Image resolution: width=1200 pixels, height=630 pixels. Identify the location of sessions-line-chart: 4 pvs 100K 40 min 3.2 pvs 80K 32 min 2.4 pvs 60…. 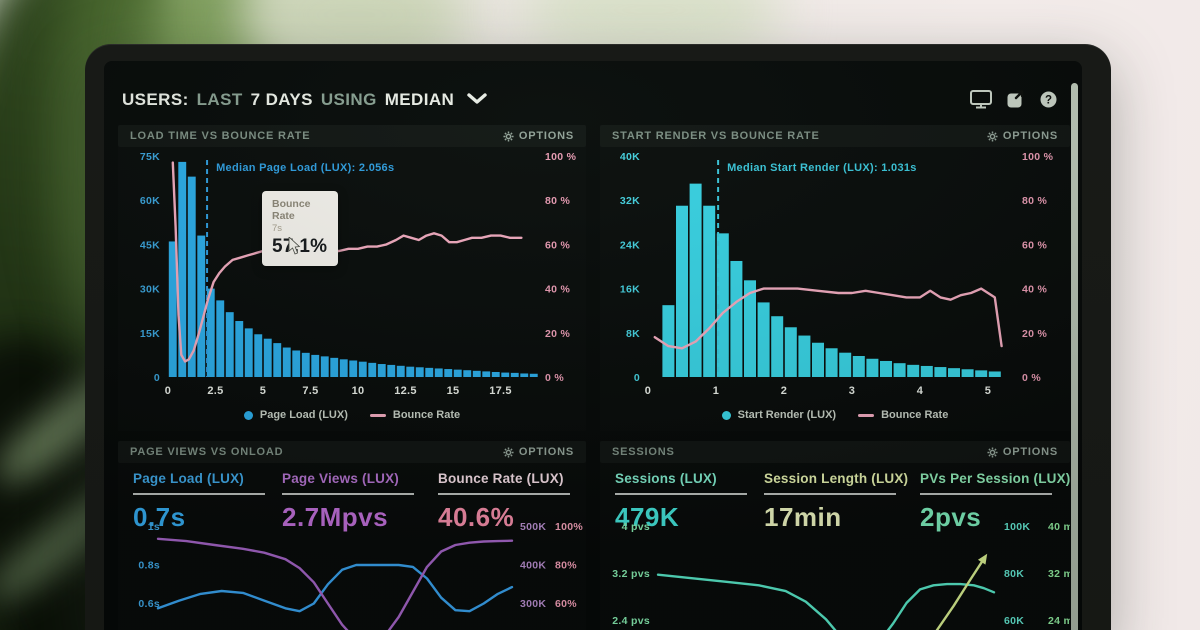
(835, 535).